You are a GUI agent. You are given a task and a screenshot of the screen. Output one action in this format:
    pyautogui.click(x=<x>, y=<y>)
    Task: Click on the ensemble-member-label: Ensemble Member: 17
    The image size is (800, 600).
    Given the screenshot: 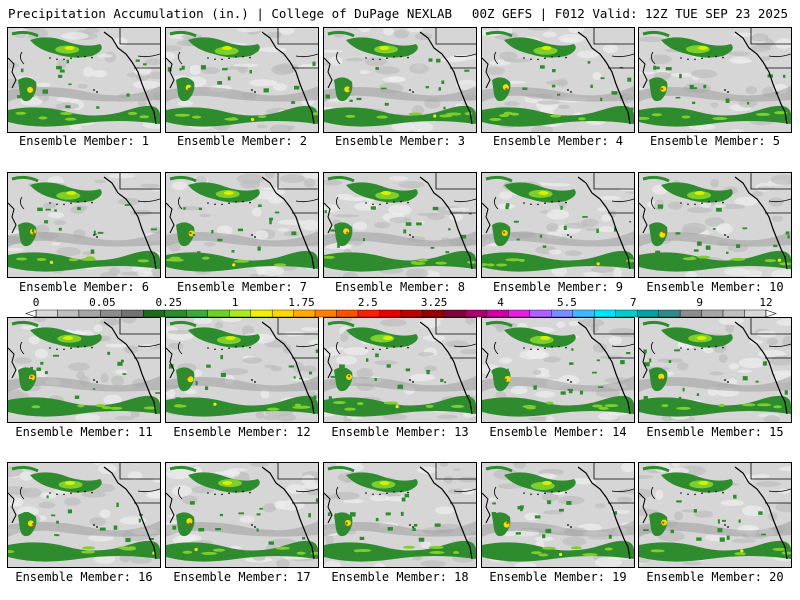 What is the action you would take?
    pyautogui.click(x=242, y=577)
    